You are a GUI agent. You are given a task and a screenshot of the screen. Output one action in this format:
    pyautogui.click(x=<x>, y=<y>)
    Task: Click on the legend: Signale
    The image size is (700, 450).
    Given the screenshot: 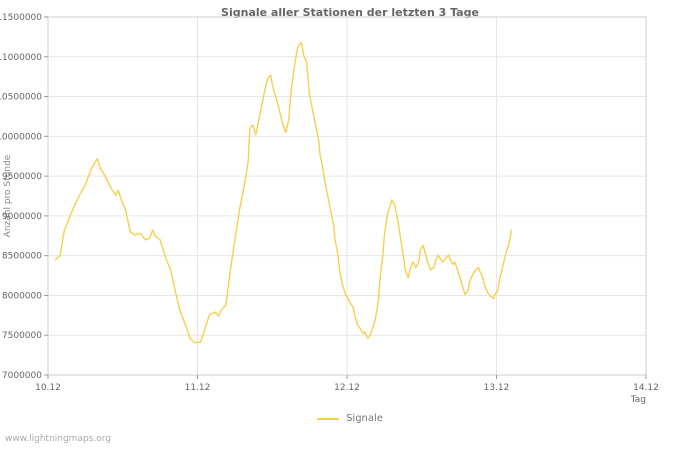 What is the action you would take?
    pyautogui.click(x=350, y=418)
    